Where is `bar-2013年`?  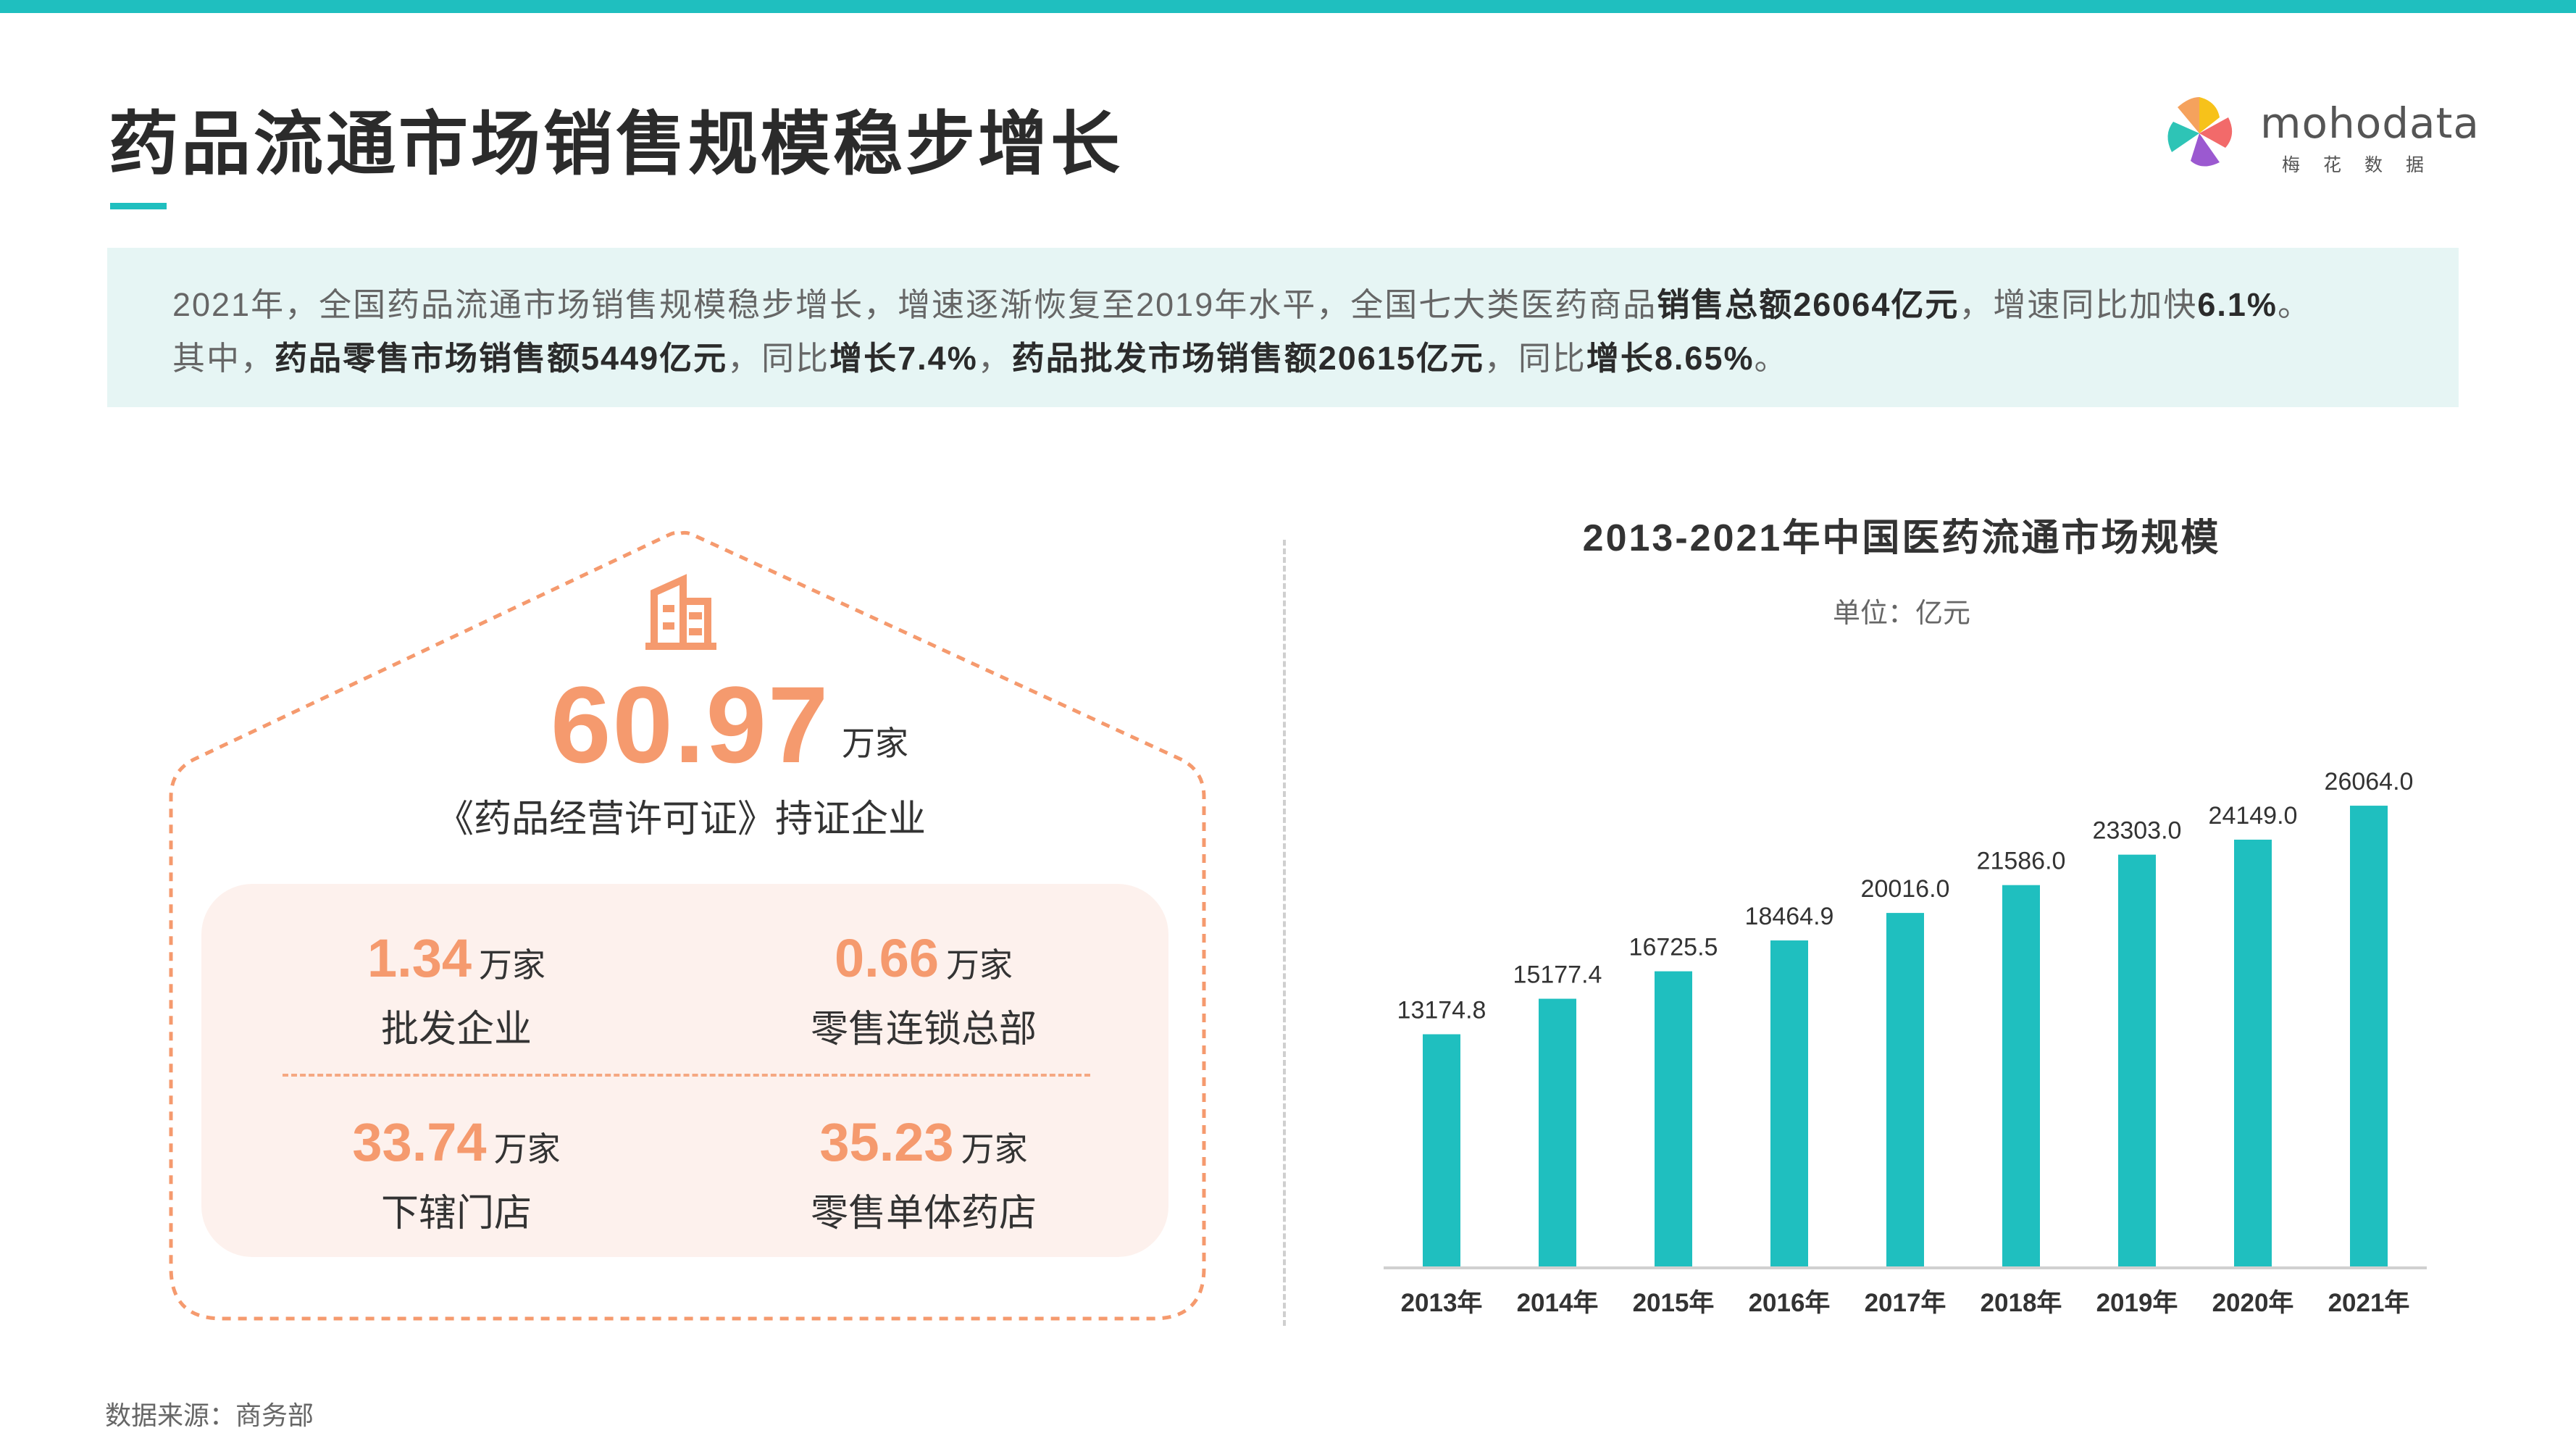 bar-2013年 is located at coordinates (1441, 1151).